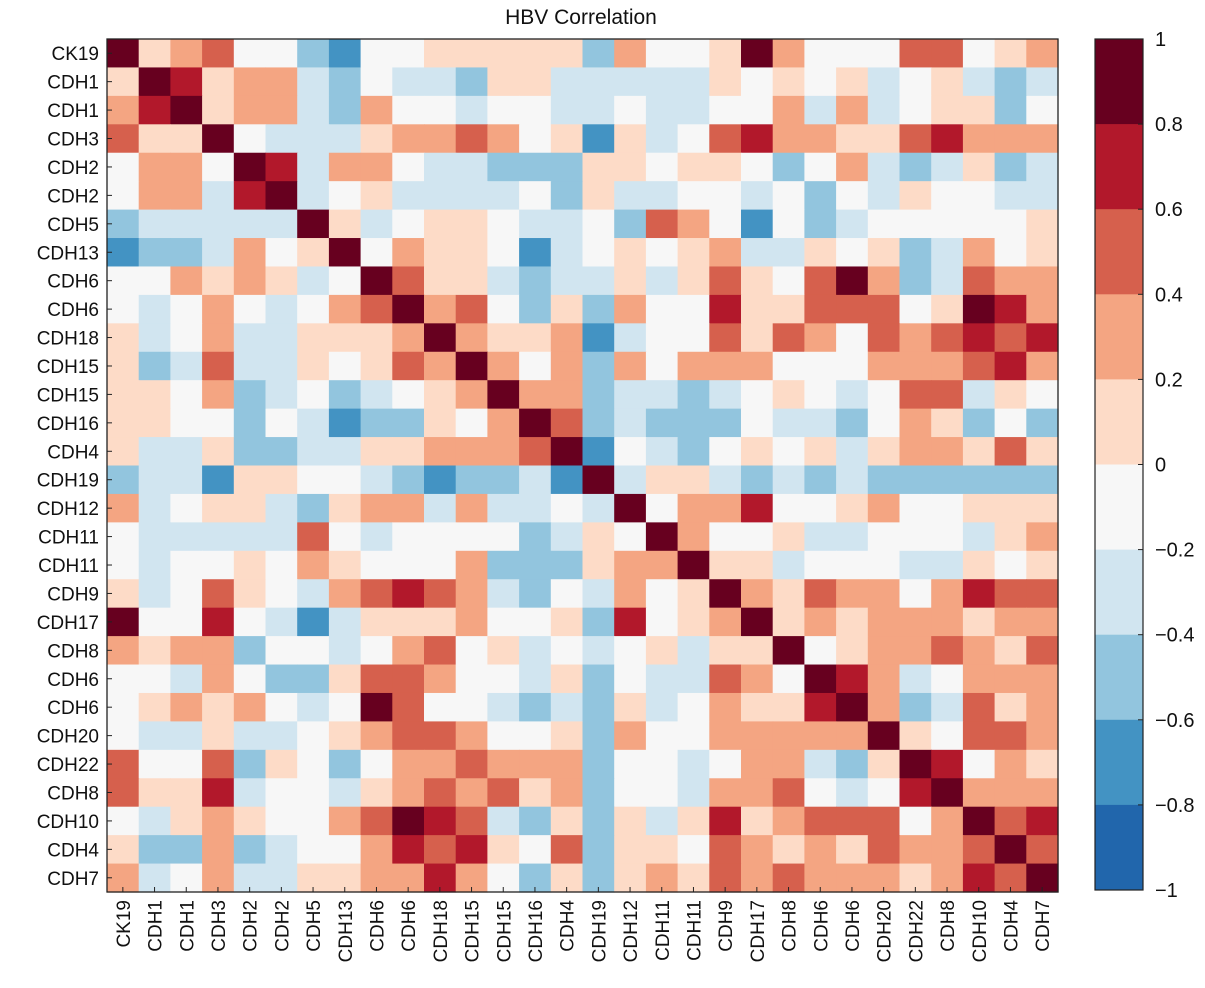 The height and width of the screenshot is (988, 1205). Describe the element at coordinates (980, 931) in the screenshot. I see `x-tick-label: CDH10` at that location.